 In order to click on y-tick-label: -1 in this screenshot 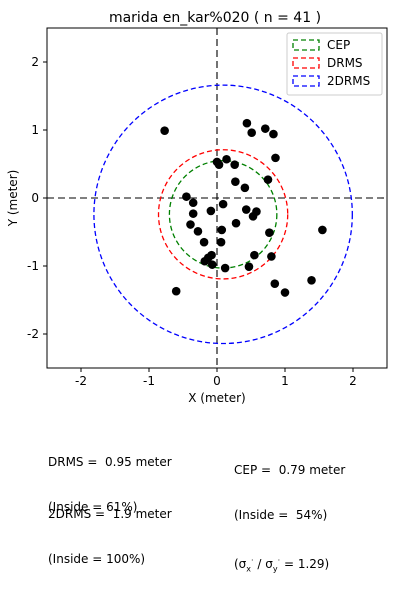, I will do `click(33, 266)`.